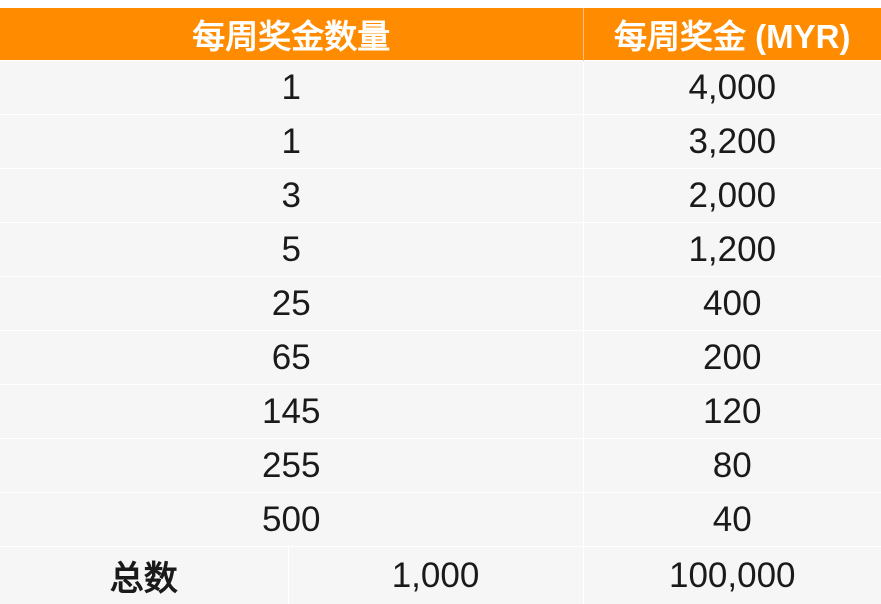 The width and height of the screenshot is (881, 604). What do you see at coordinates (435, 575) in the screenshot?
I see `total-count: 1,000` at bounding box center [435, 575].